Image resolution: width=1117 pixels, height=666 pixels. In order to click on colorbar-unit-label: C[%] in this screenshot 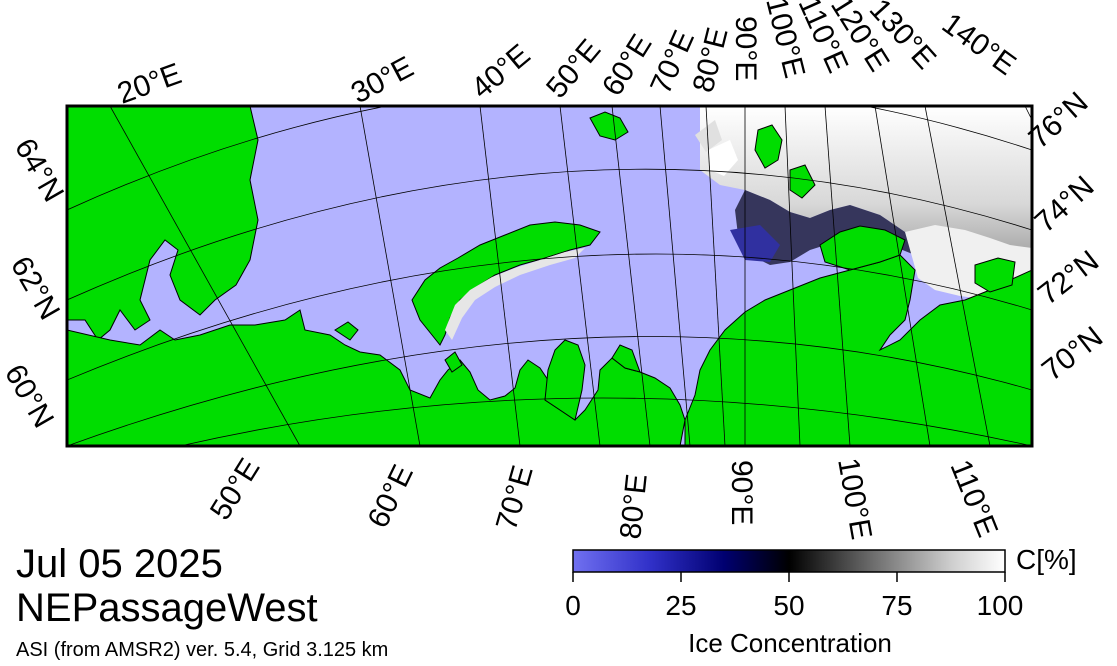, I will do `click(1046, 559)`.